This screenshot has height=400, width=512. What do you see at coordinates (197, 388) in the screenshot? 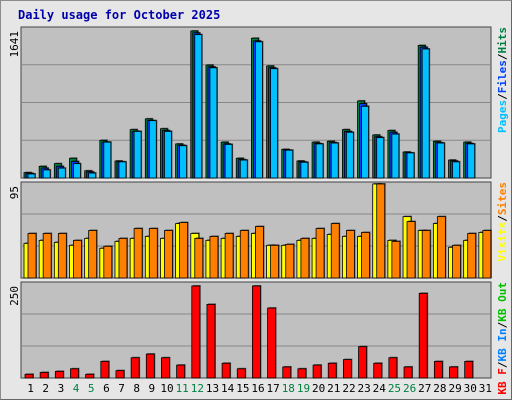
I see `day-label: 12` at bounding box center [197, 388].